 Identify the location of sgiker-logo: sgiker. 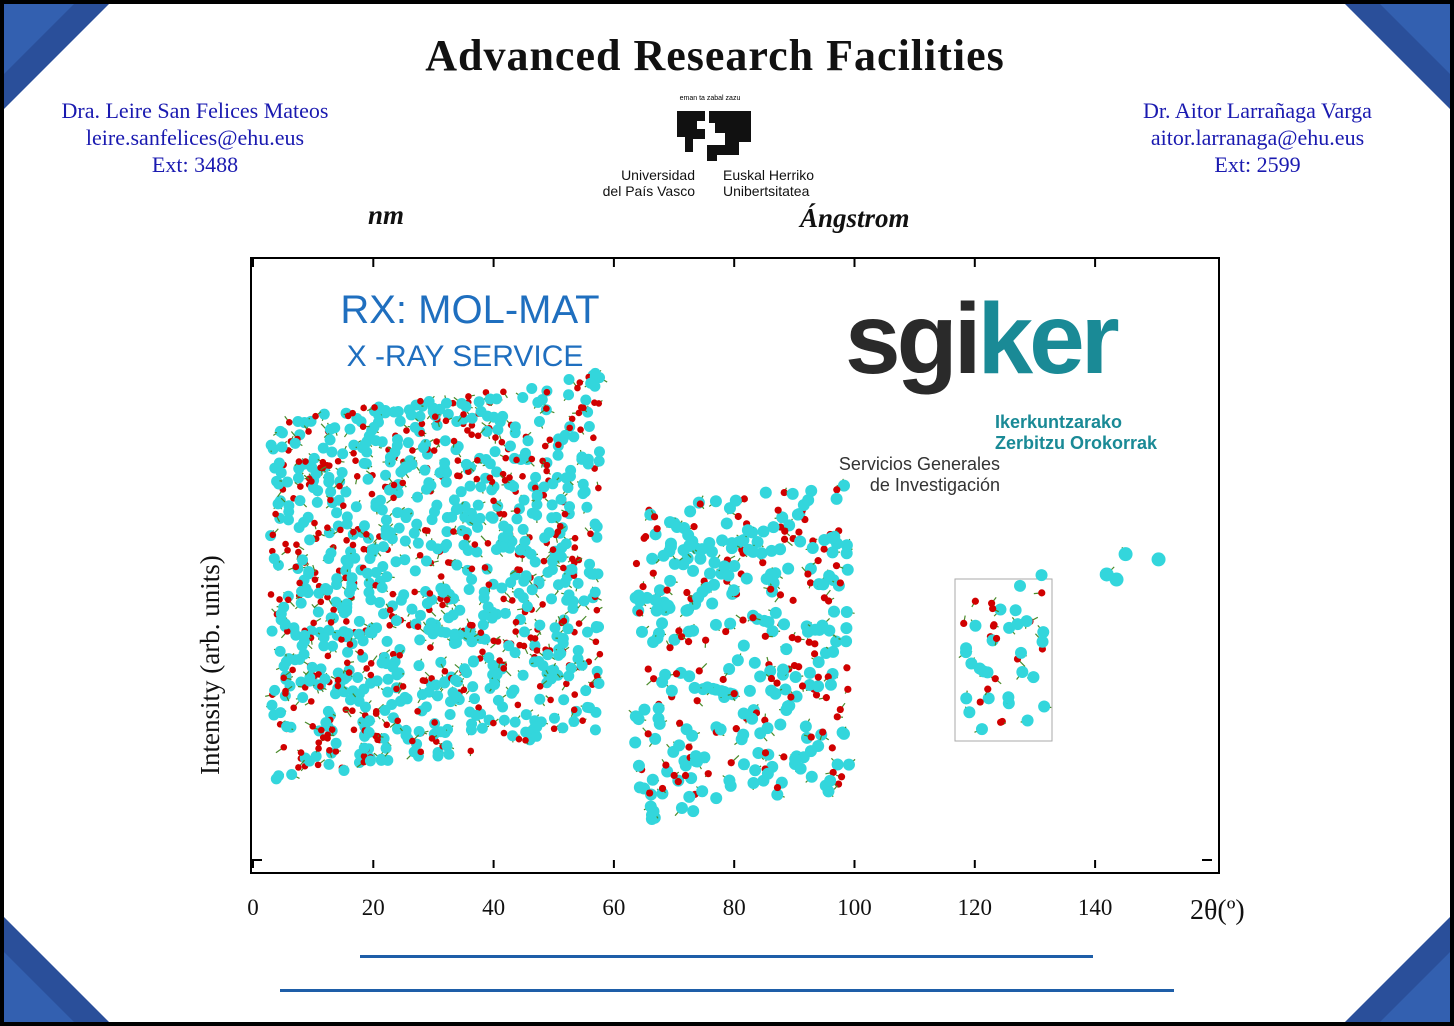
(982, 339).